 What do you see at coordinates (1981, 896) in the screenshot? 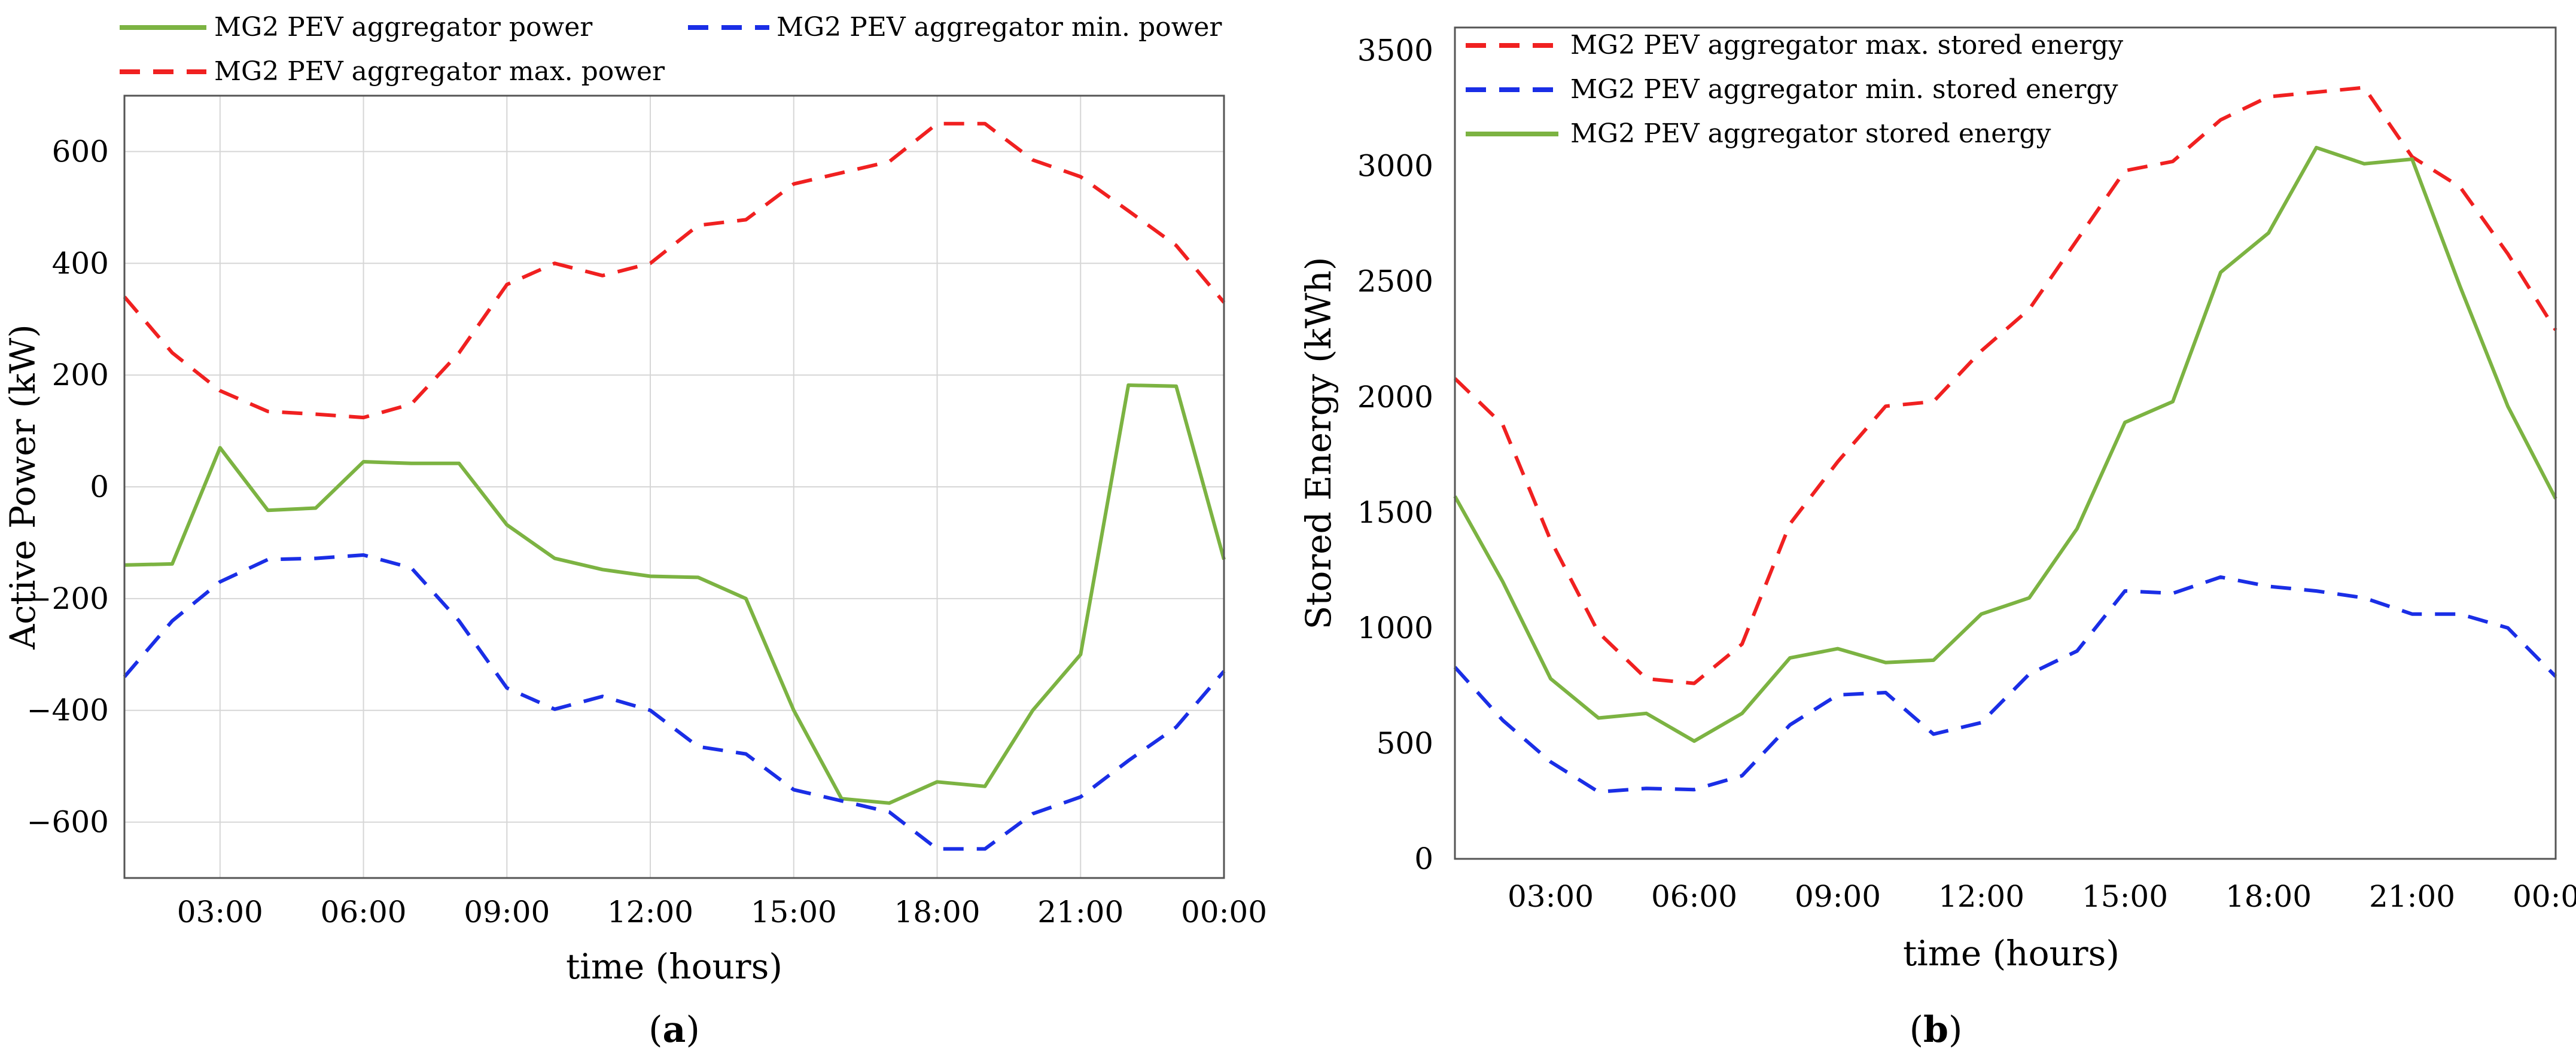
I see `panel-b-x-tick-12-00: 12:00` at bounding box center [1981, 896].